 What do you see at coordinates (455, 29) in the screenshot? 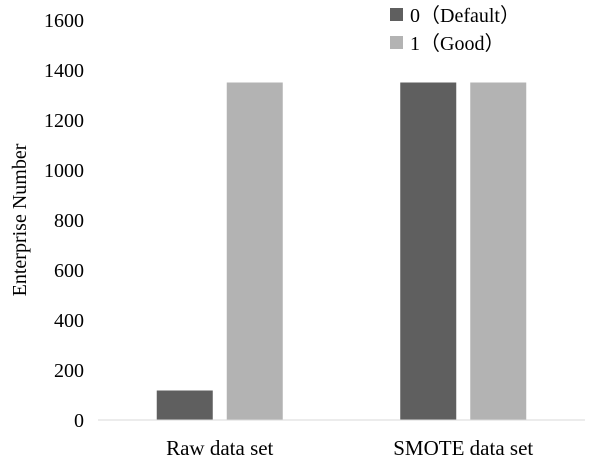
I see `legend: 0（Default） 1（Good）` at bounding box center [455, 29].